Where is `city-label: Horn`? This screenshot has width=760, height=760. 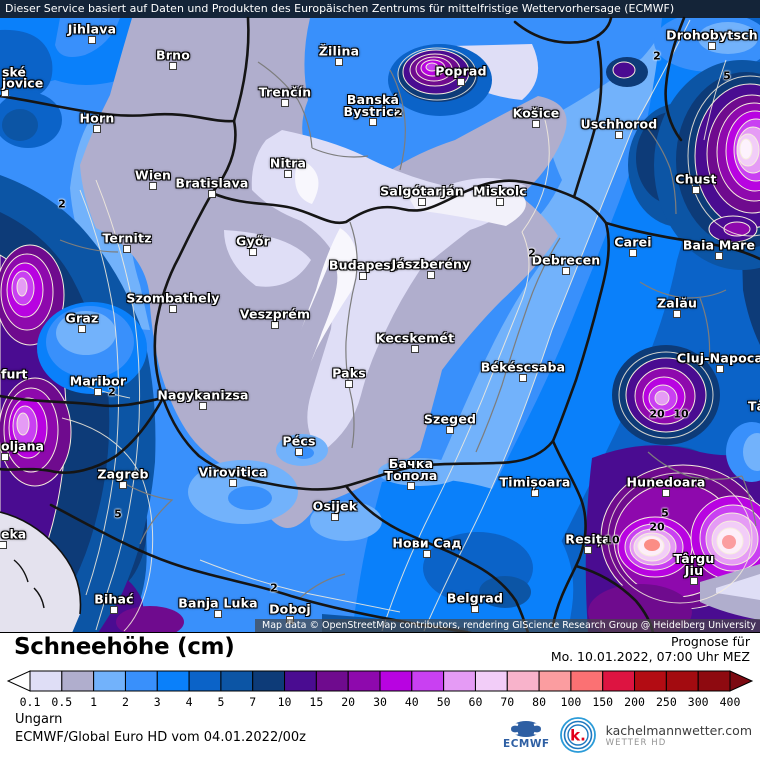 city-label: Horn is located at coordinates (97, 118).